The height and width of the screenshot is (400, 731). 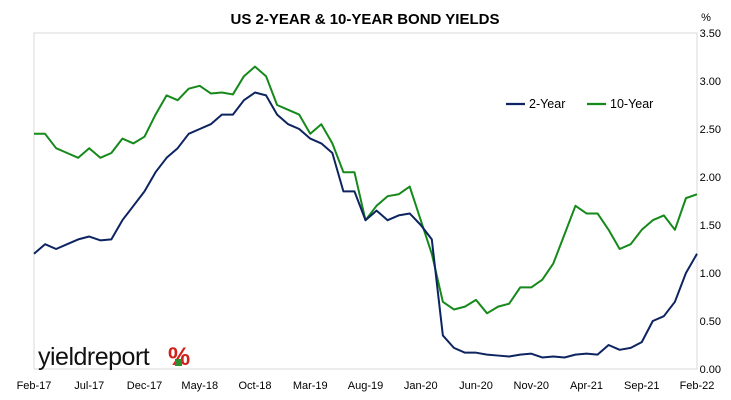 What do you see at coordinates (586, 386) in the screenshot?
I see `x-tick-label: Apr-21` at bounding box center [586, 386].